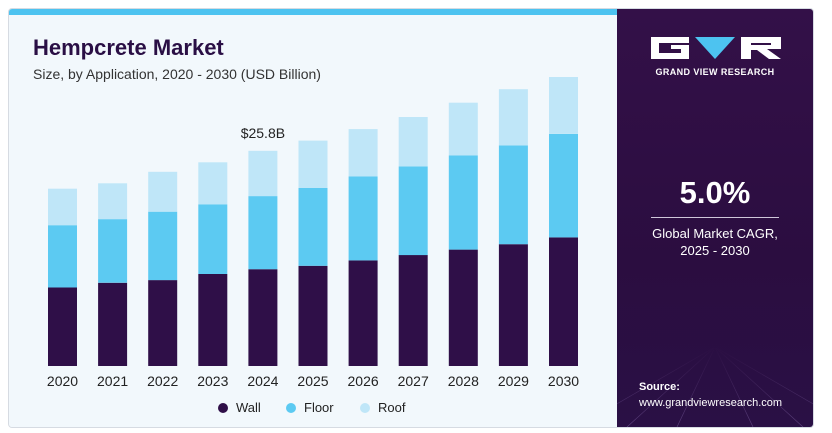 This screenshot has width=832, height=433. What do you see at coordinates (263, 173) in the screenshot?
I see `bar-roof-2024` at bounding box center [263, 173].